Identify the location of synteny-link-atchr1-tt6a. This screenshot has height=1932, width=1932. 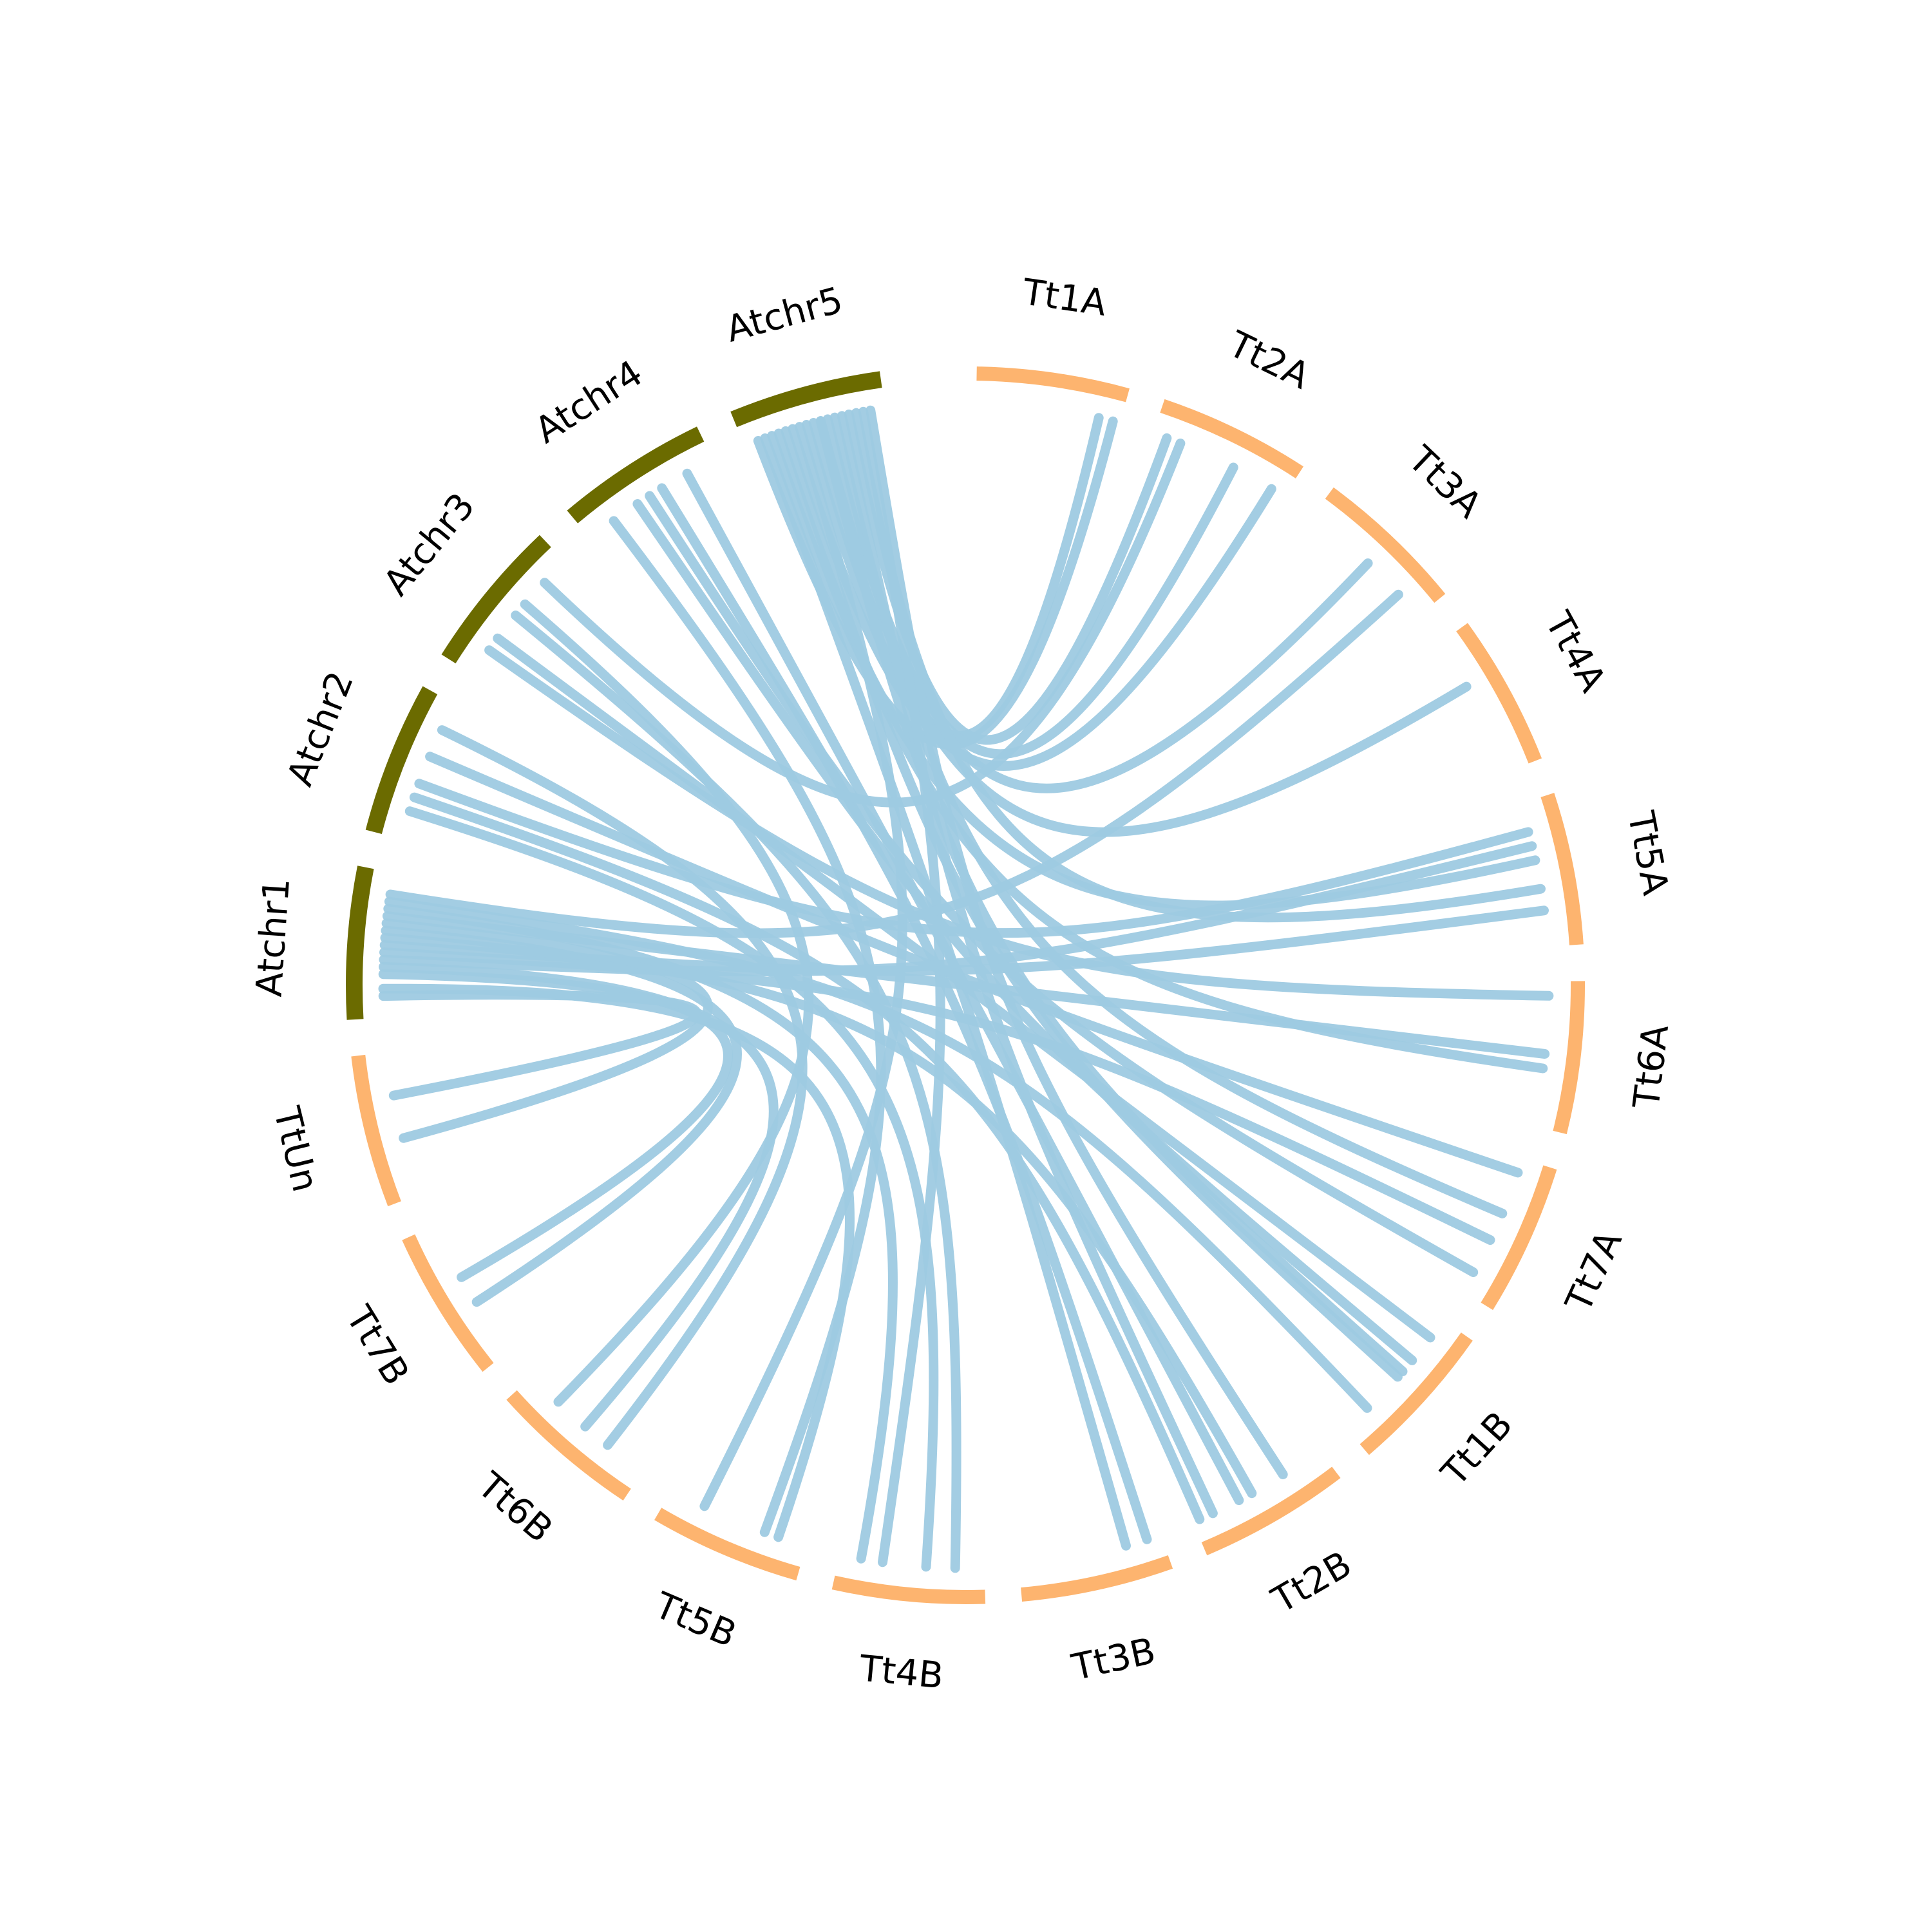
(966, 985).